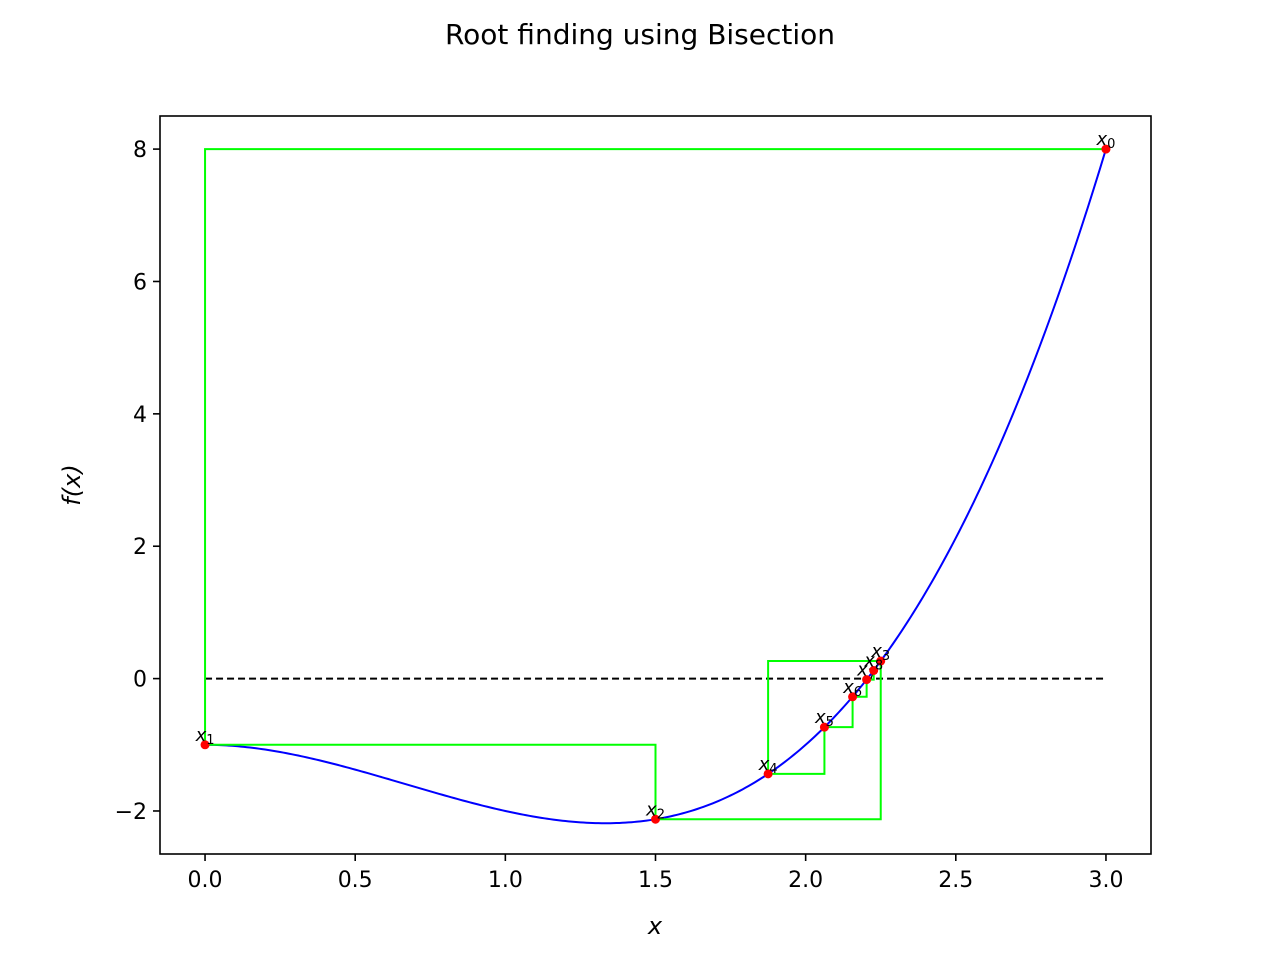 The height and width of the screenshot is (960, 1280). Describe the element at coordinates (72, 484) in the screenshot. I see `y-axis-label: f(x)` at that location.